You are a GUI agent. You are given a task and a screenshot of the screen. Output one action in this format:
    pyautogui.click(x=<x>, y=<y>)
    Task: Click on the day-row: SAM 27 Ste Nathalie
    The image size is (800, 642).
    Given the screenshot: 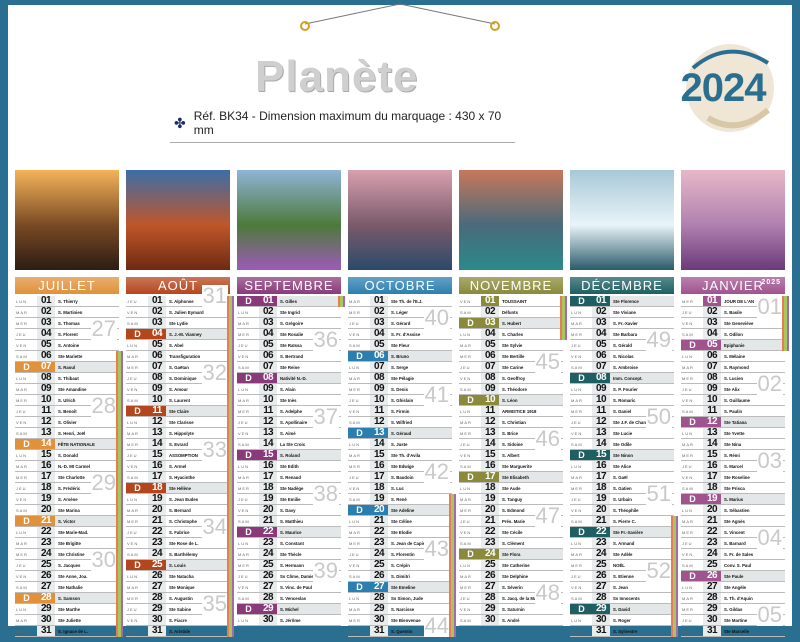 What is the action you would take?
    pyautogui.click(x=67, y=587)
    